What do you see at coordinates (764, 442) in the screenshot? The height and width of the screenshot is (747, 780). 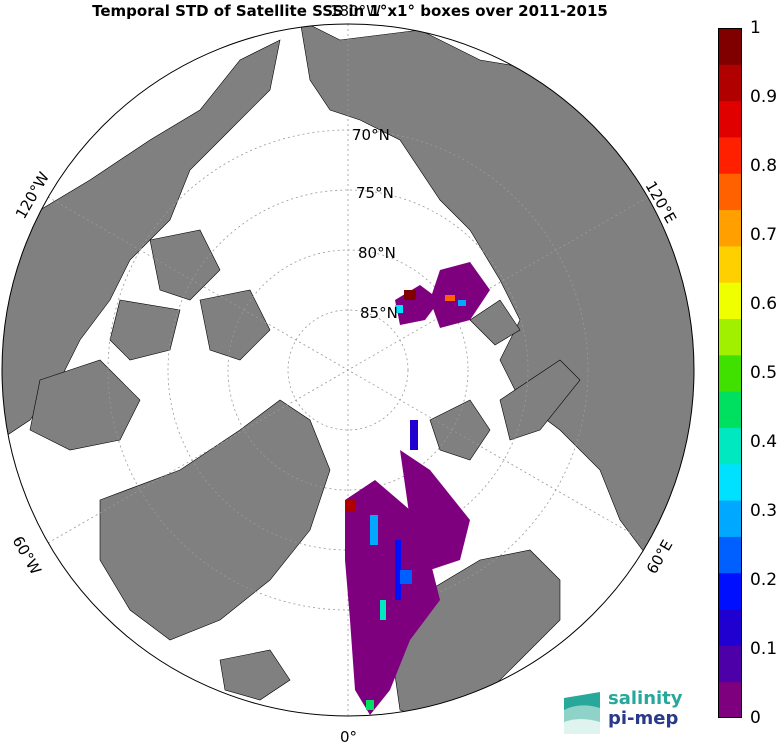 I see `colorbar-tick-label: 0.4` at bounding box center [764, 442].